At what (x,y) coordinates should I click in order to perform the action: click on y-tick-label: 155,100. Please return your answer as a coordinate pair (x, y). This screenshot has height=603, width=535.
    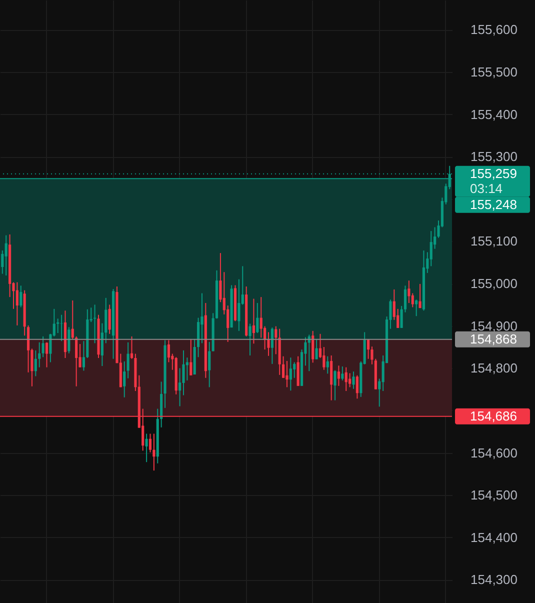
    Looking at the image, I should click on (494, 241).